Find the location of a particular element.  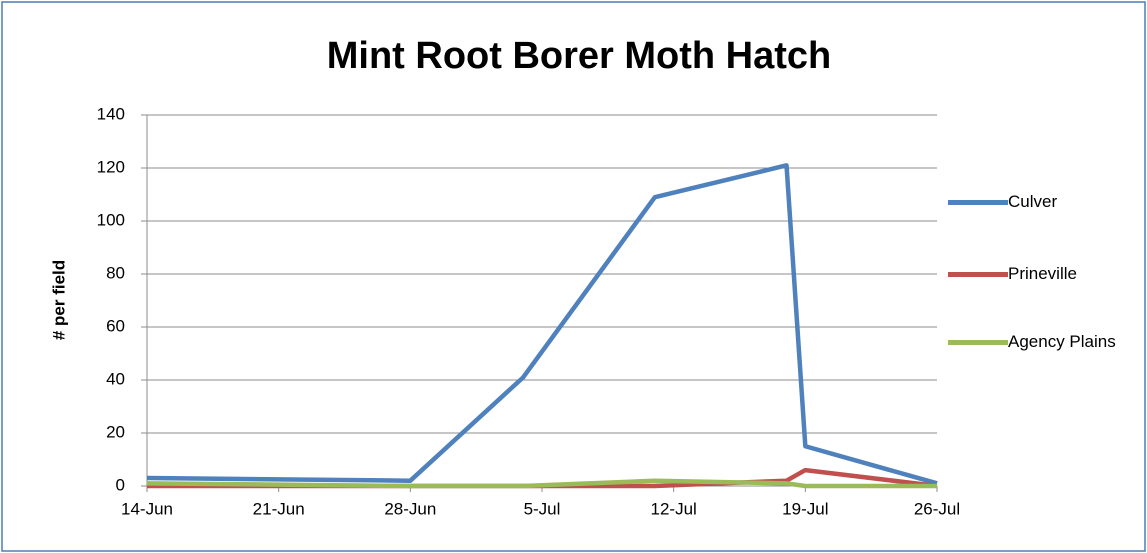

legend-label: Agency Plains is located at coordinates (1062, 341).